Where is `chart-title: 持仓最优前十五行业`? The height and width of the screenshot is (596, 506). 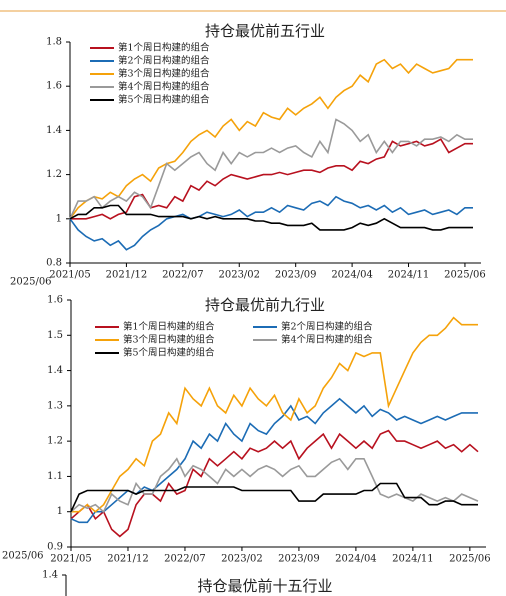 chart-title: 持仓最优前十五行业 is located at coordinates (264, 586).